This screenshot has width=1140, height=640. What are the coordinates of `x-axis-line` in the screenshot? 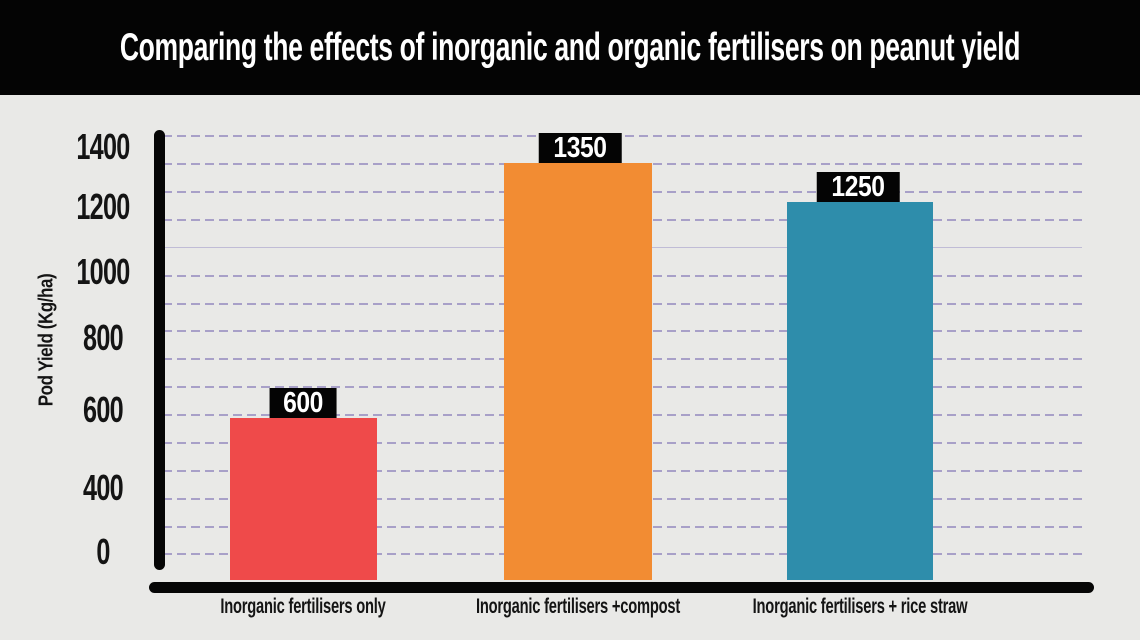 It's located at (621, 587).